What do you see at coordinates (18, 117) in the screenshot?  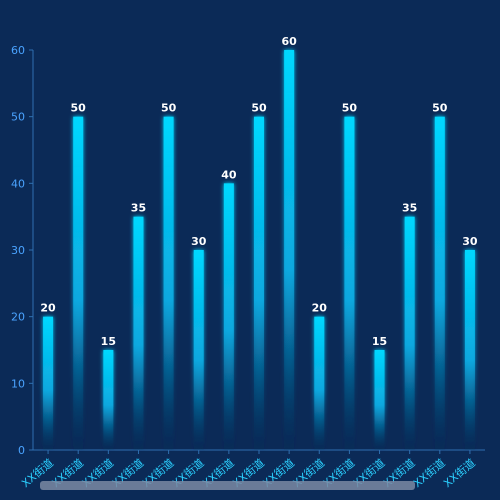 I see `y-tick-label: 50` at bounding box center [18, 117].